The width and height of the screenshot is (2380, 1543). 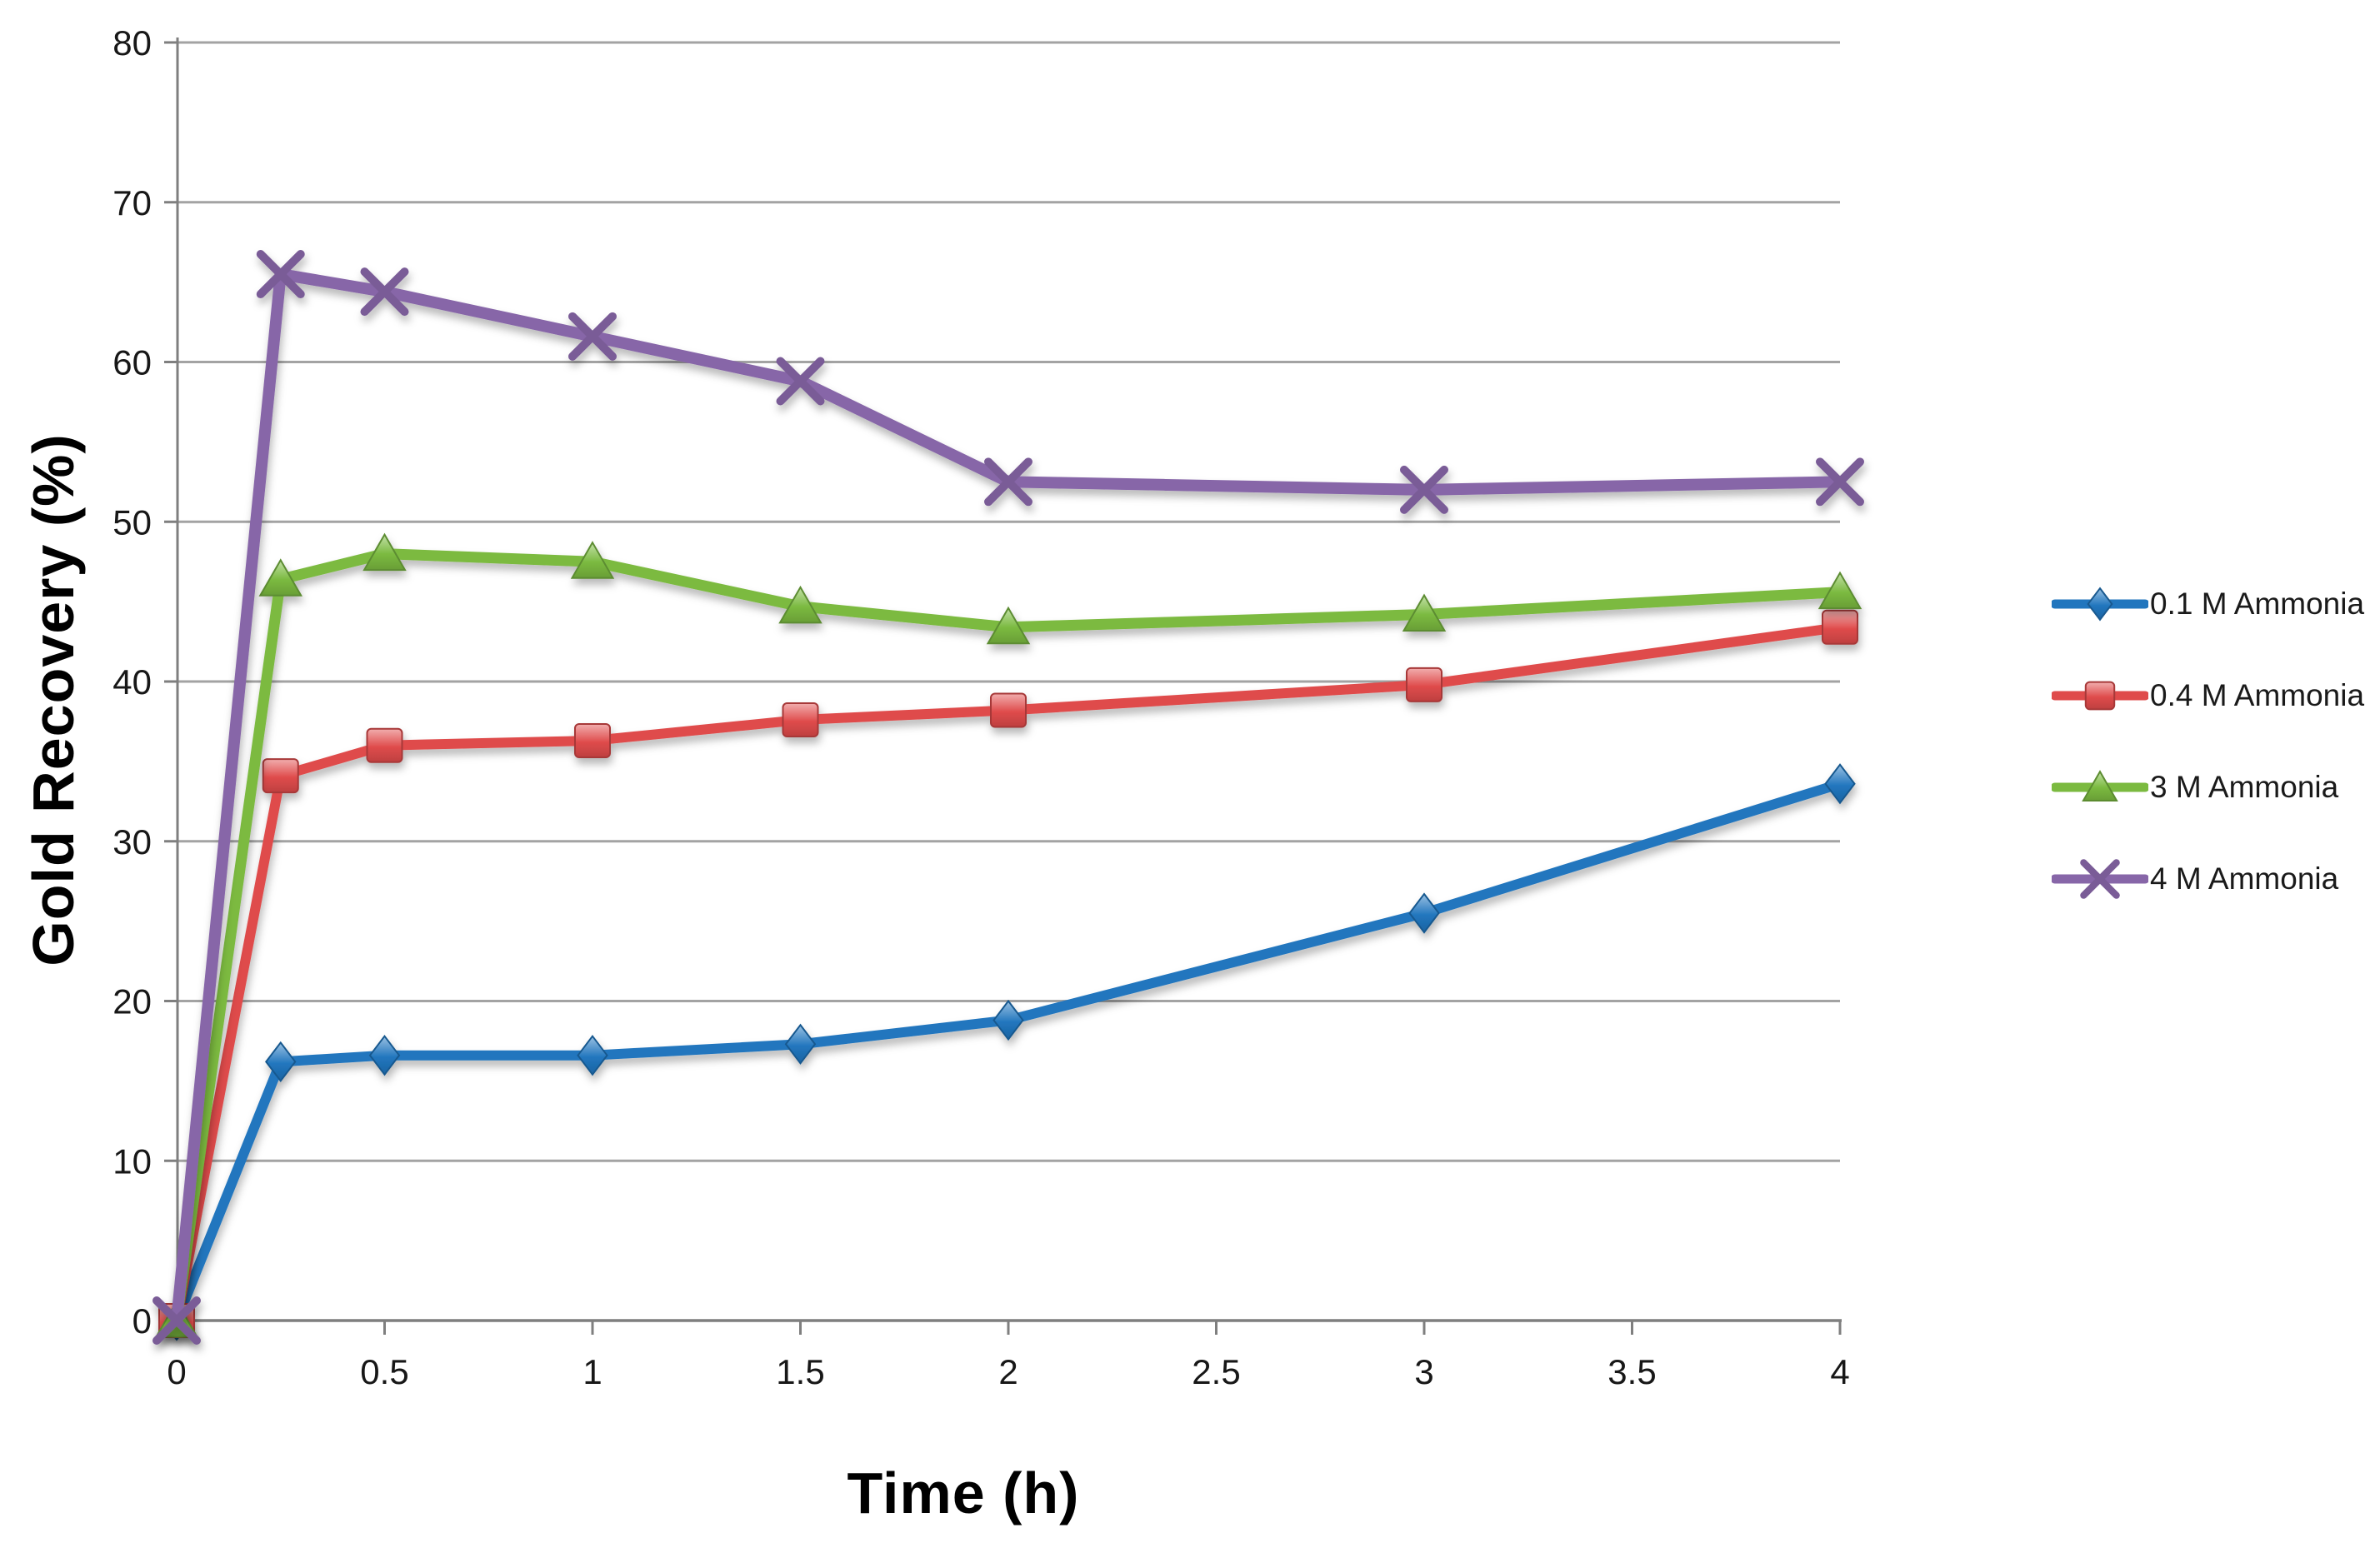 I want to click on legend-item-0-1-m-ammonia: 0.1 M Ammonia, so click(x=2208, y=604).